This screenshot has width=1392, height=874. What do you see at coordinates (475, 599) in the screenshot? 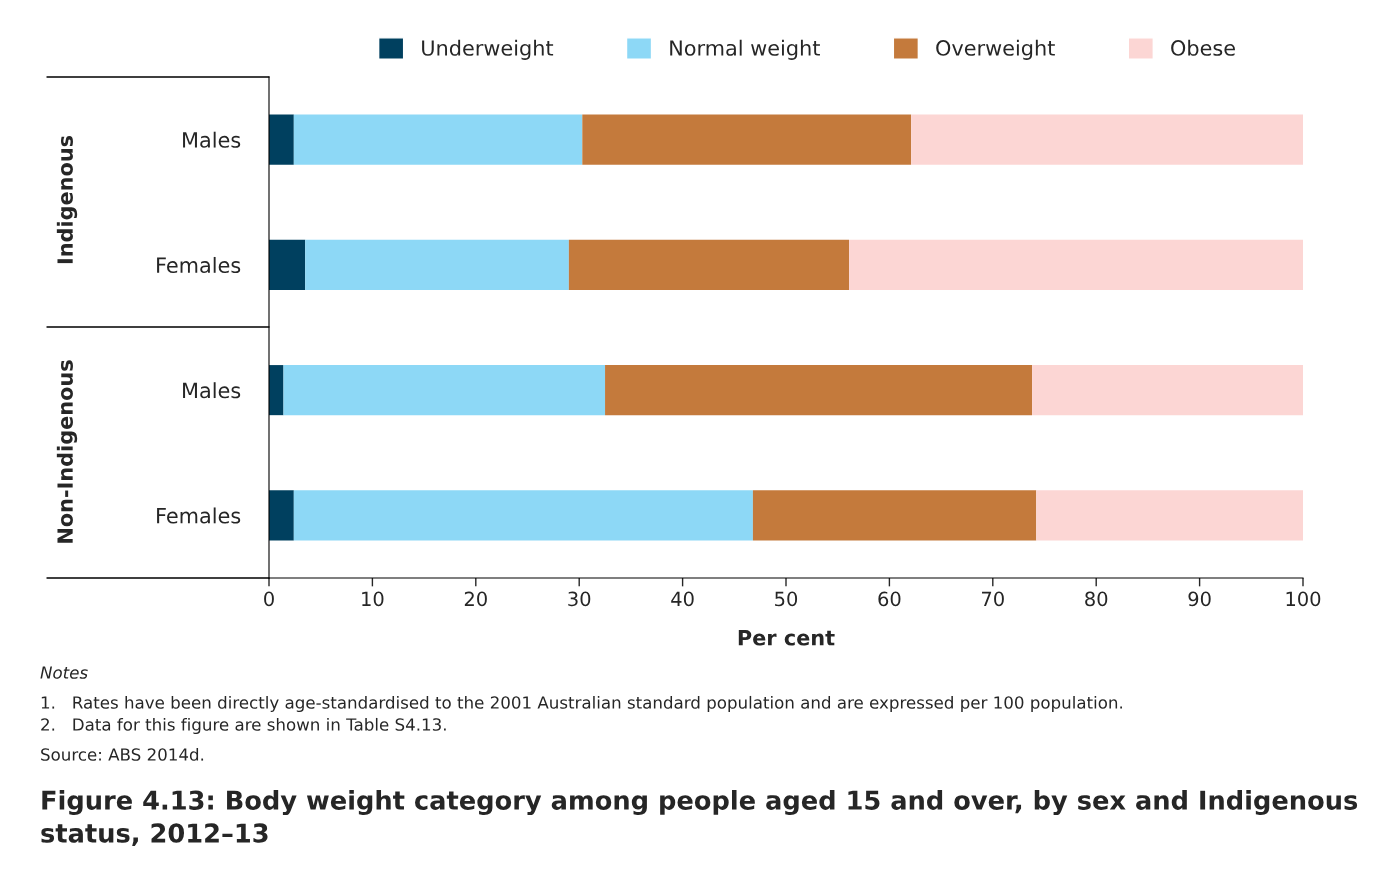
I see `x-tick-label: 20` at bounding box center [475, 599].